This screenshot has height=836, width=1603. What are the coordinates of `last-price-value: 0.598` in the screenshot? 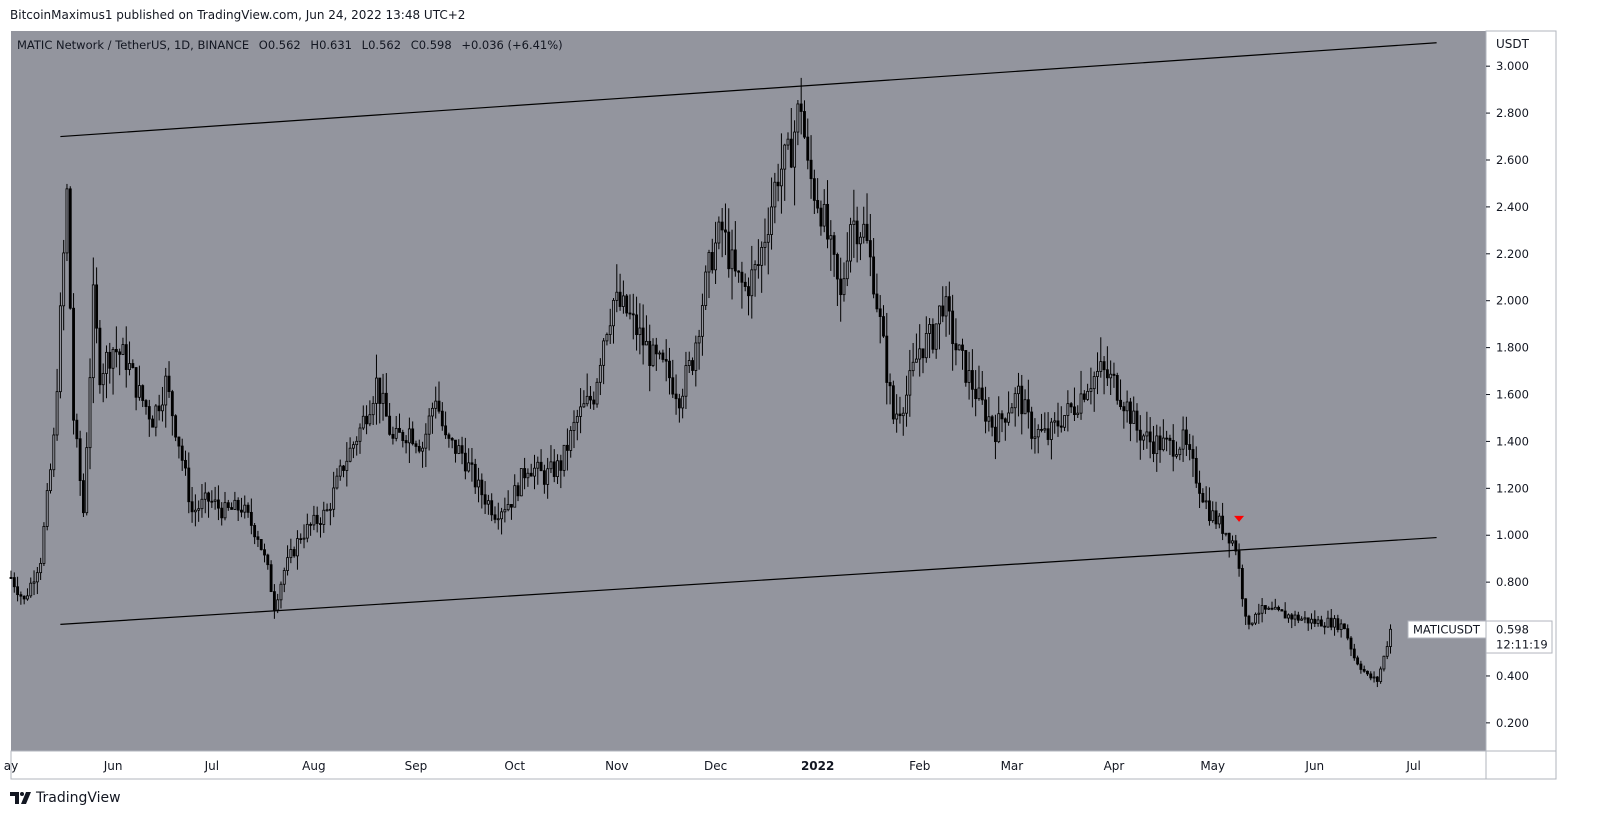 It's located at (1512, 630).